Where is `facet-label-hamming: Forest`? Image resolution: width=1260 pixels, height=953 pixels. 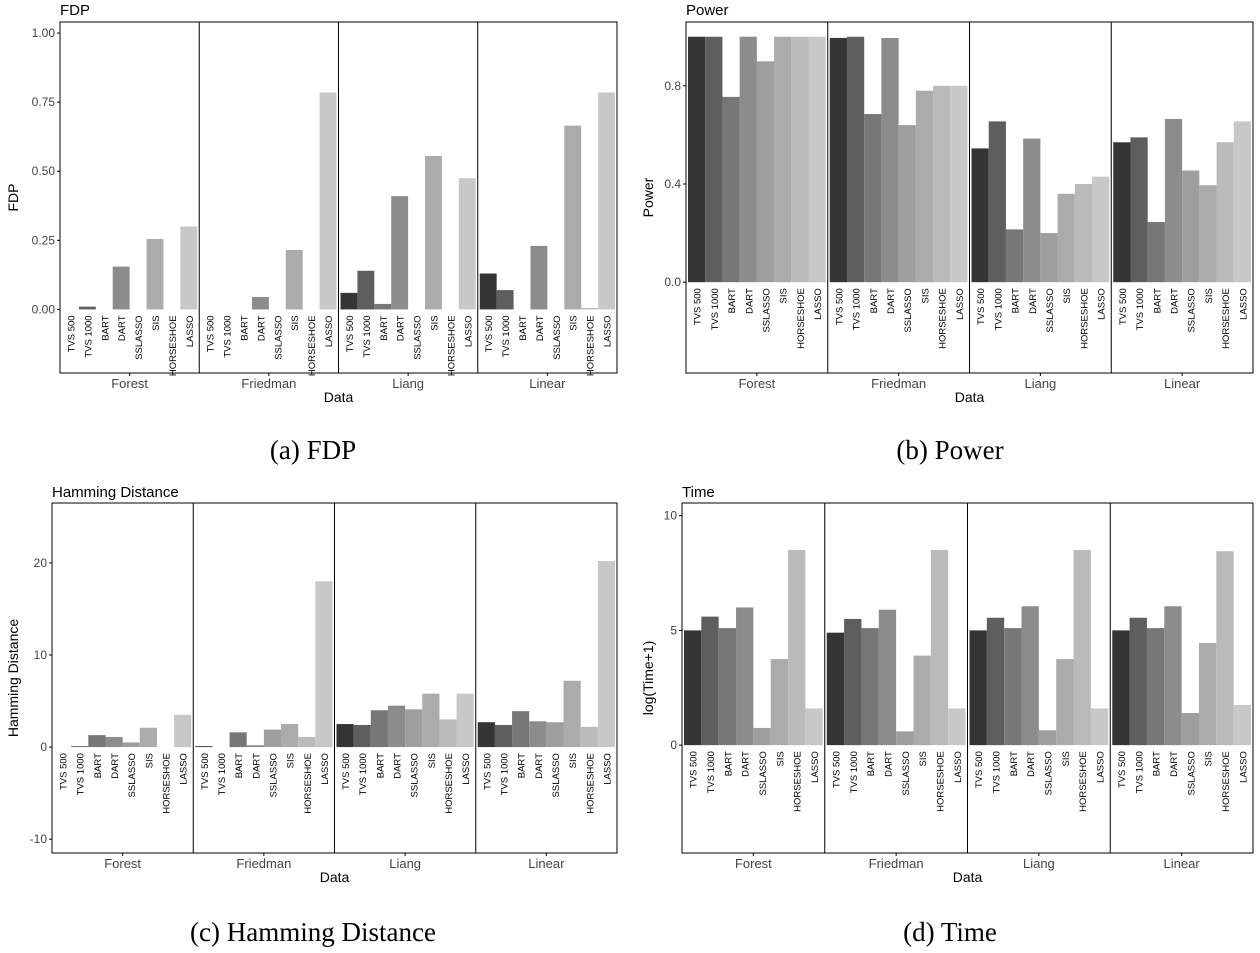
facet-label-hamming: Forest is located at coordinates (122, 863).